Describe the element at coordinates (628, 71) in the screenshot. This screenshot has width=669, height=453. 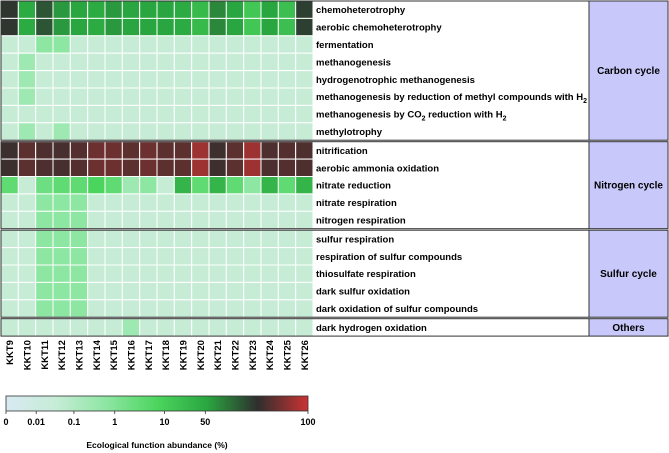
I see `cycle-box` at that location.